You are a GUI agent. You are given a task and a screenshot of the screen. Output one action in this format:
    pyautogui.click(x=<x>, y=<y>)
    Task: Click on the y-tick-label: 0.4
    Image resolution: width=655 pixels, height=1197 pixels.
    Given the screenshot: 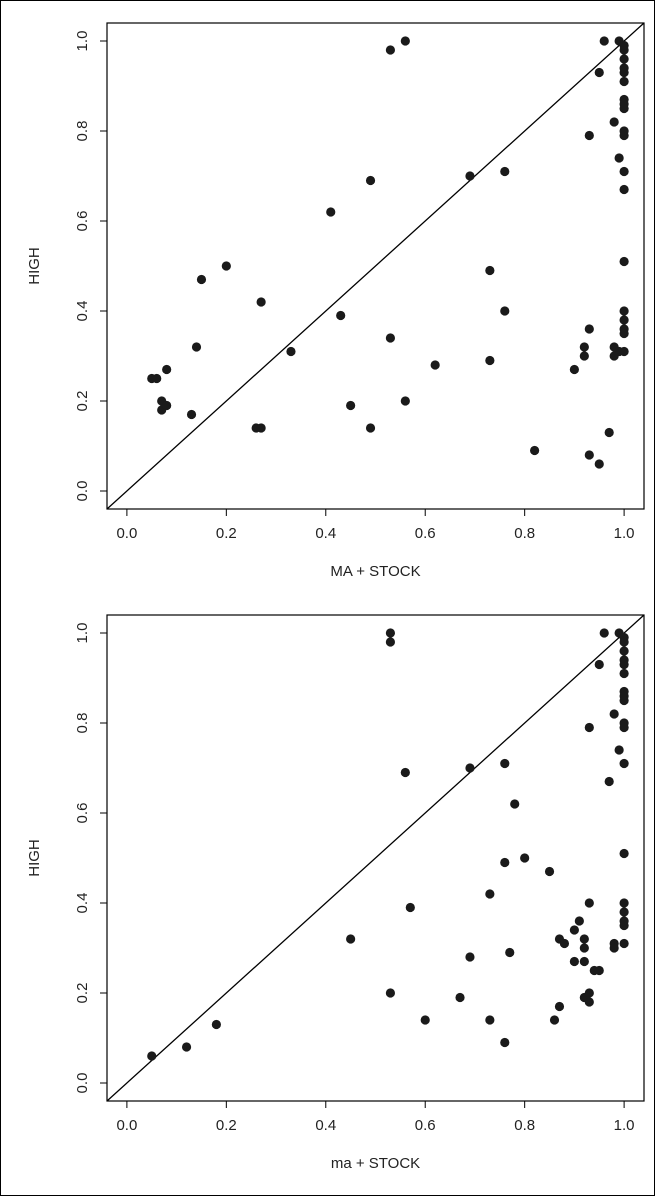 What is the action you would take?
    pyautogui.click(x=82, y=903)
    